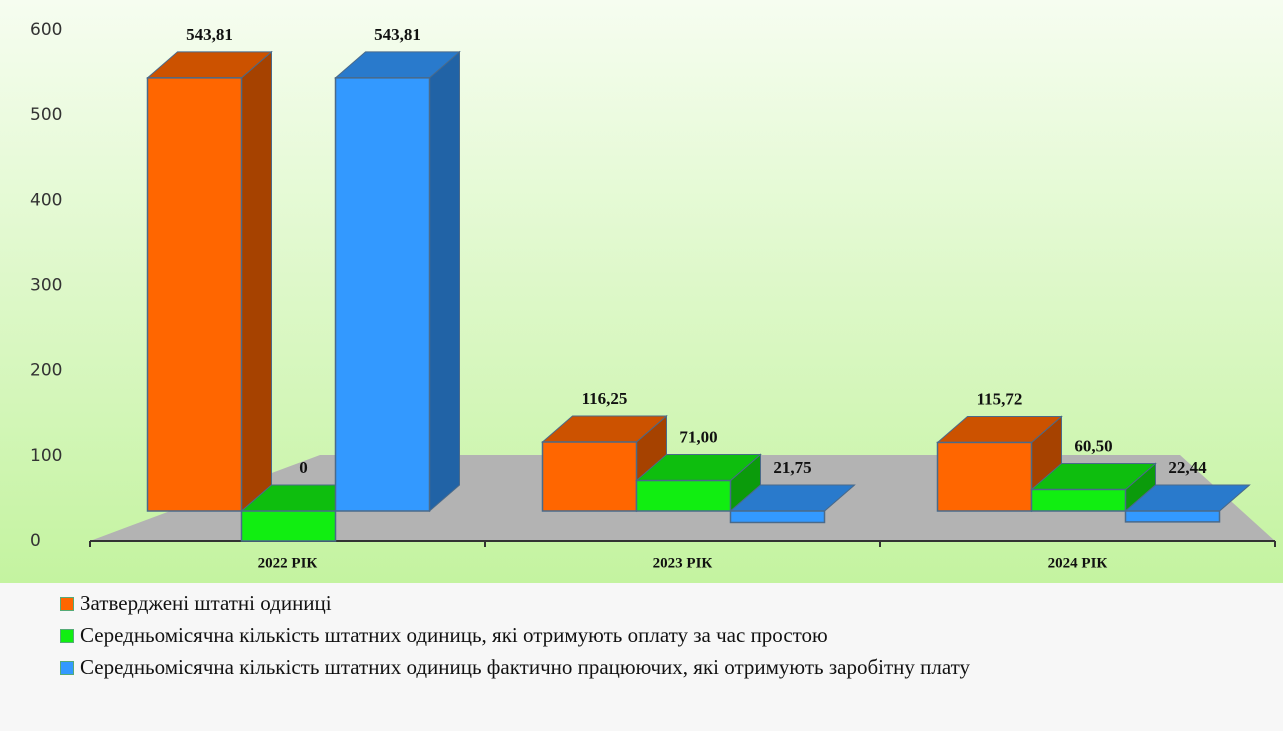  What do you see at coordinates (46, 30) in the screenshot?
I see `y-tick-label: 600` at bounding box center [46, 30].